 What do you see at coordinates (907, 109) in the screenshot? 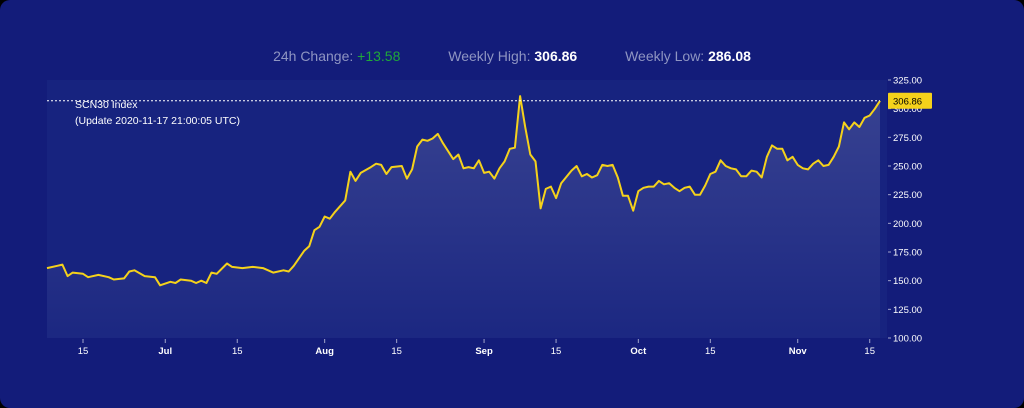
I see `y-tick-label: 300.00` at bounding box center [907, 109].